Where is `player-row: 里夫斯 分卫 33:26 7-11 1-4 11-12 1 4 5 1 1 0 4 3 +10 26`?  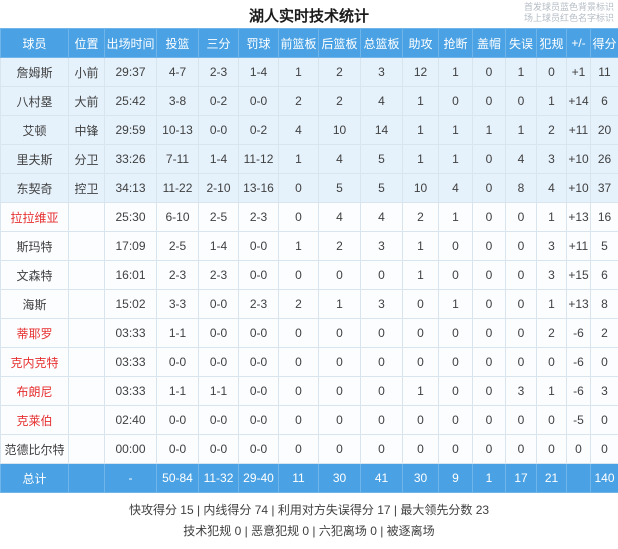 player-row: 里夫斯 分卫 33:26 7-11 1-4 11-12 1 4 5 1 1 0 4 3 +10 26 is located at coordinates (309, 159).